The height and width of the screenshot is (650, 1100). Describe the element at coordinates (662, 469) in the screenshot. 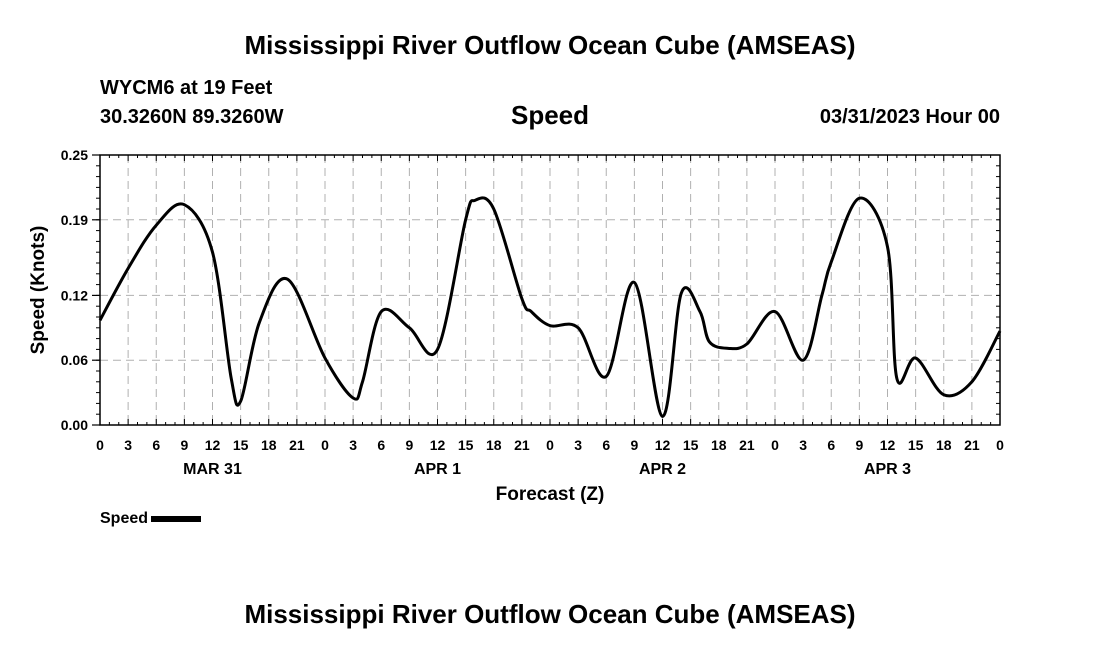

I see `x-day-label: APR 2` at that location.